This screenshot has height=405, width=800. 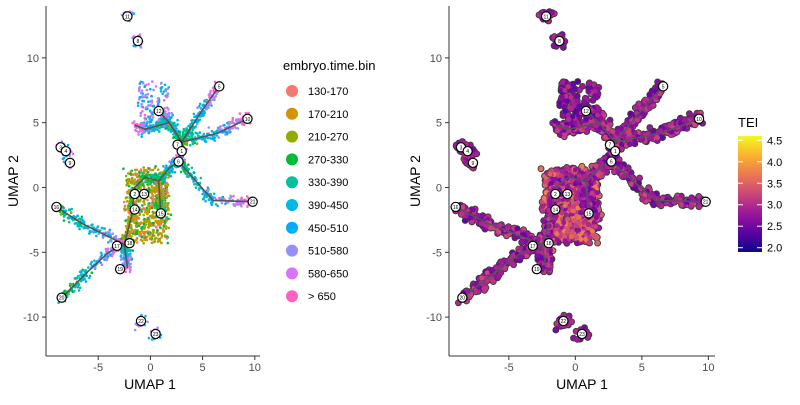 I want to click on left-x-axis-title: UMAP 1, so click(x=150, y=384).